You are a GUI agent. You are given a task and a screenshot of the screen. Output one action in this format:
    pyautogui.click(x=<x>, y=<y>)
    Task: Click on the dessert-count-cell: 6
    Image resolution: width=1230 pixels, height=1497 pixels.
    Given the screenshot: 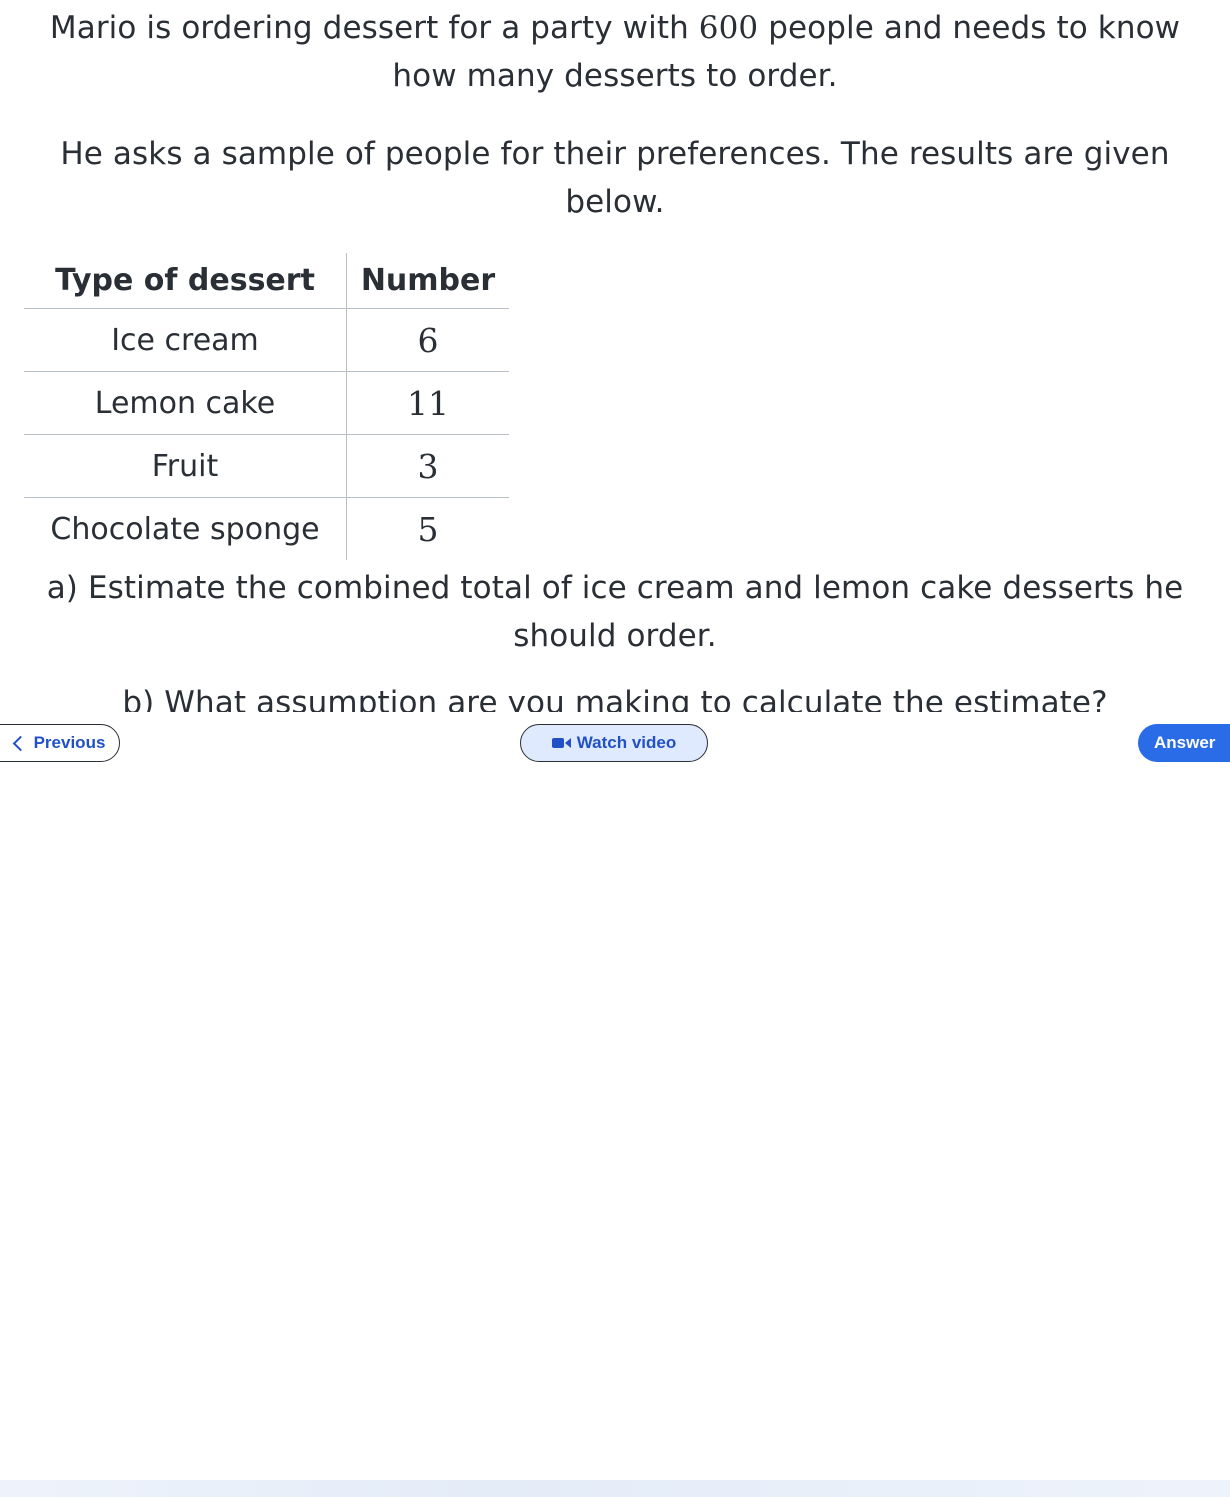 What is the action you would take?
    pyautogui.click(x=427, y=340)
    